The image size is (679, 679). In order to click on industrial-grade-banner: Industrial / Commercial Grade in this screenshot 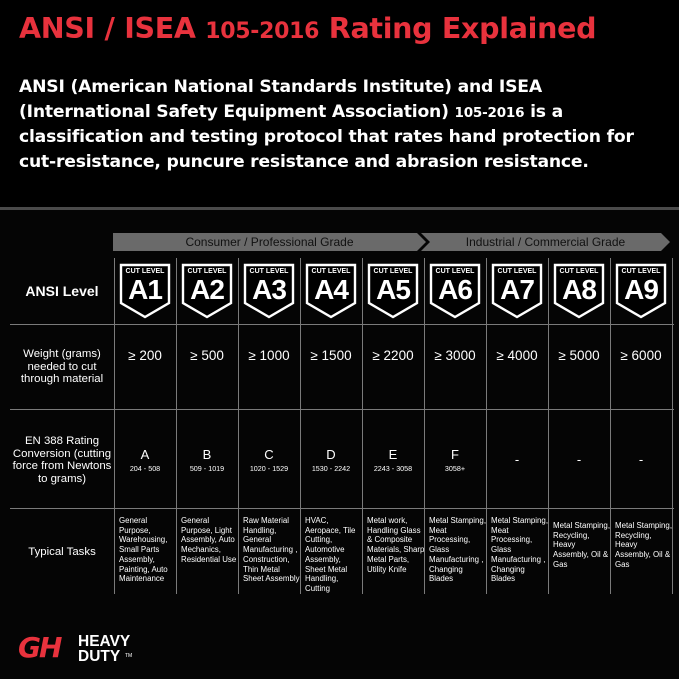, I will do `click(545, 242)`.